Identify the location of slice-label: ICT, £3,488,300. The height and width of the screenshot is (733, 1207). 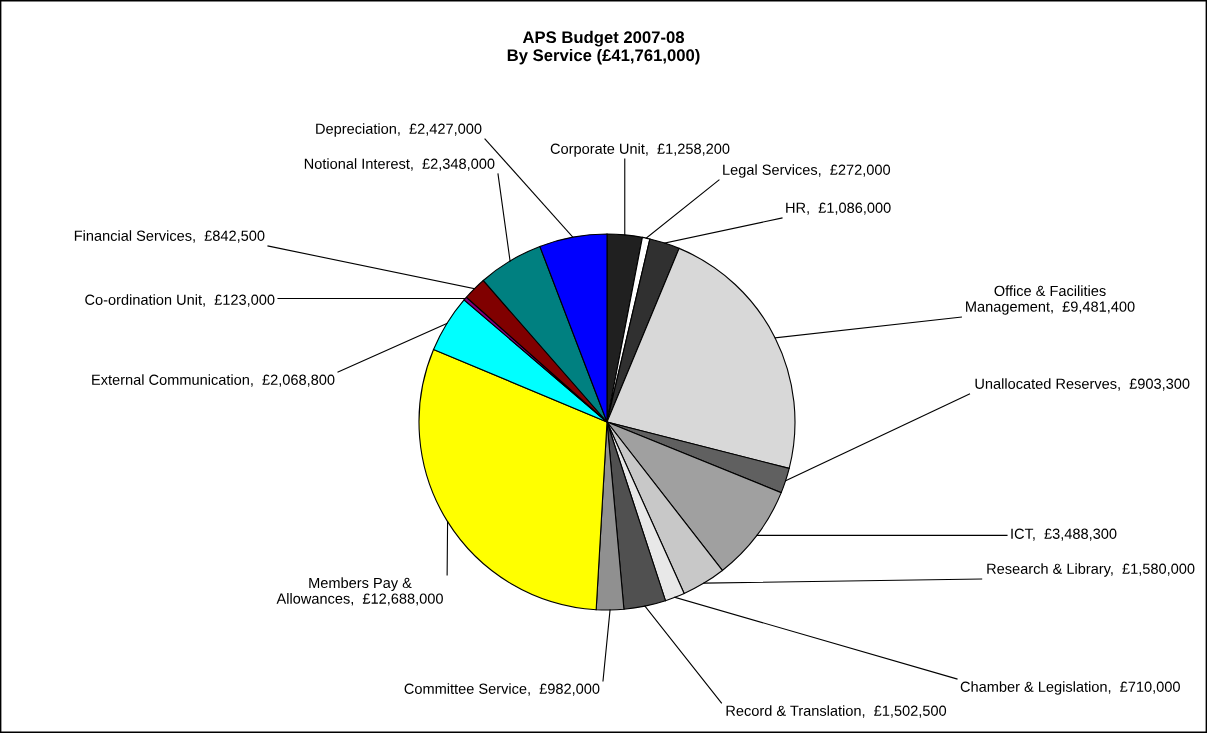
(1064, 534).